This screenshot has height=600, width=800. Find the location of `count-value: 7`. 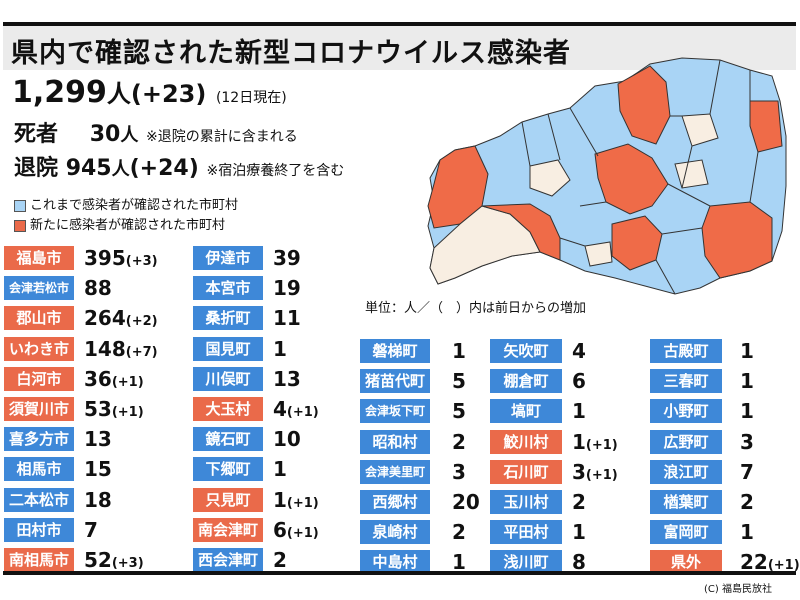

count-value: 7 is located at coordinates (91, 529).